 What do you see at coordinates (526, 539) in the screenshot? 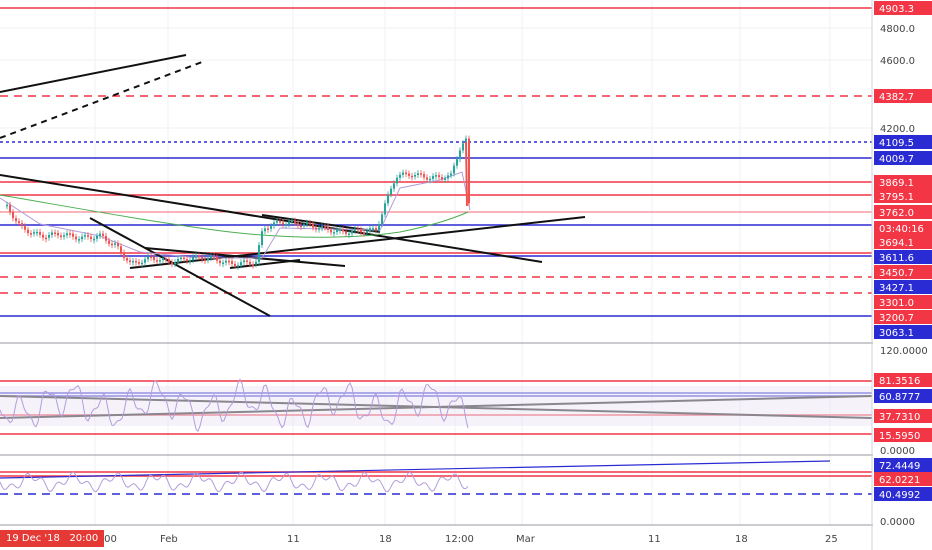
I see `time-axis-label: Mar` at bounding box center [526, 539].